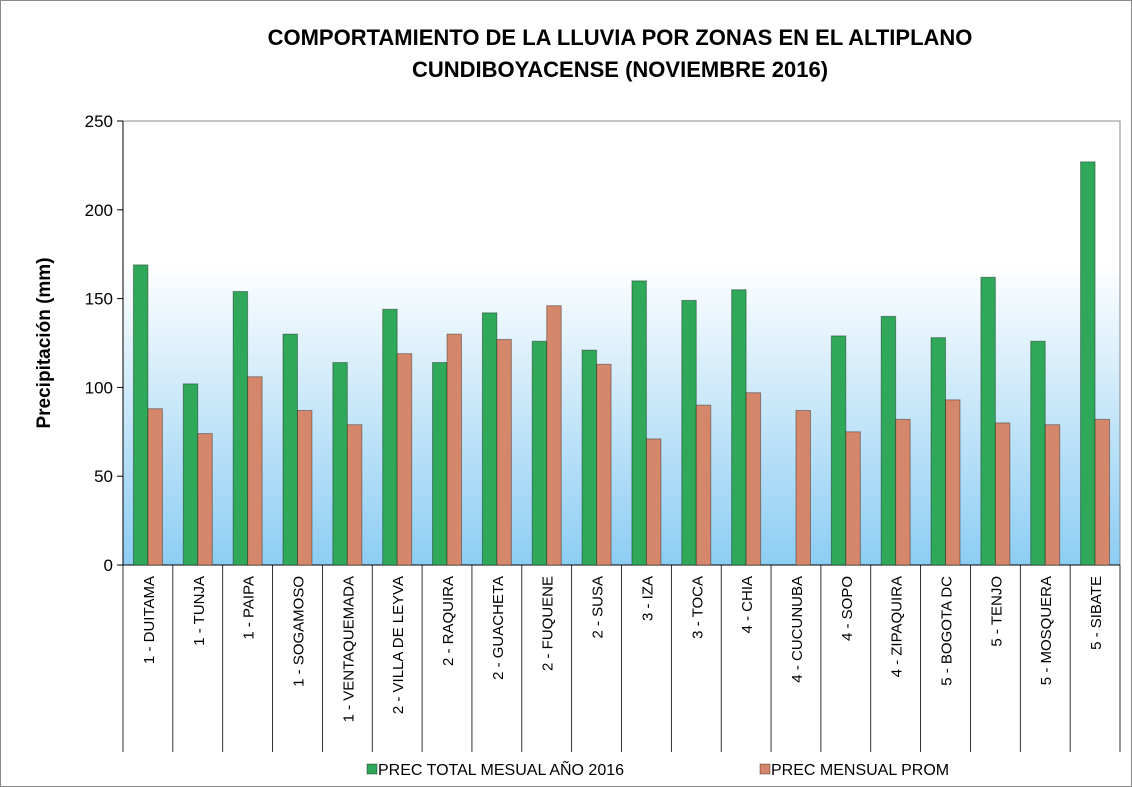 This screenshot has width=1132, height=787. What do you see at coordinates (996, 611) in the screenshot?
I see `x-tick-label: 5 - TENJO` at bounding box center [996, 611].